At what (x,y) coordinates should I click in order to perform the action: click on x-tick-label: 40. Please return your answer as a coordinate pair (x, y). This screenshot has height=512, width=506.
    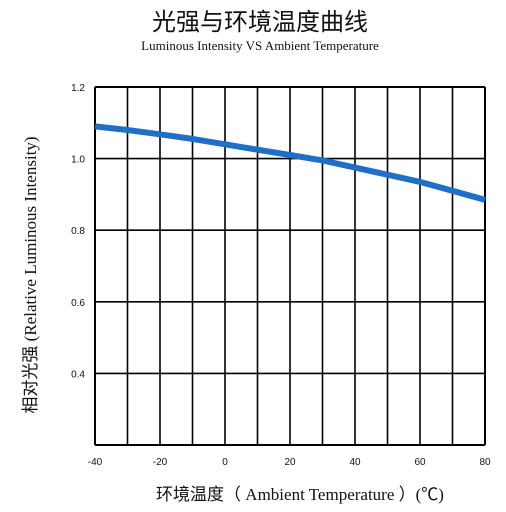
    Looking at the image, I should click on (355, 462).